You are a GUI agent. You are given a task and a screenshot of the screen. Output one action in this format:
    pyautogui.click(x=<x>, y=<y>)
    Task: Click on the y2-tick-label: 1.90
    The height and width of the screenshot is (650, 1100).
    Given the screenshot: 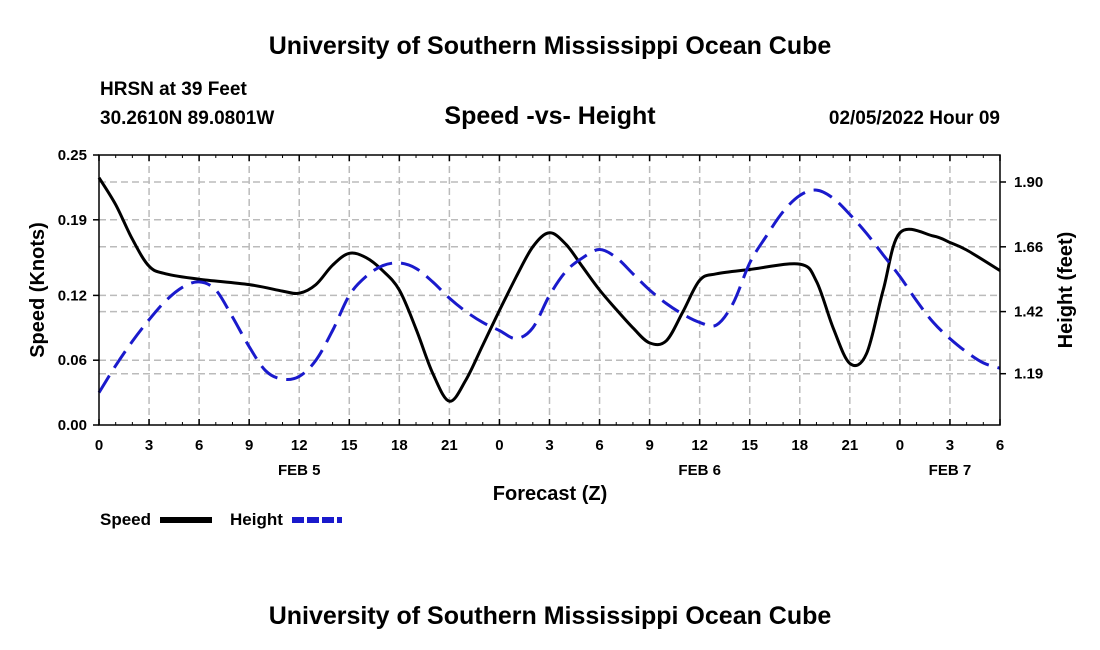 What is the action you would take?
    pyautogui.click(x=1028, y=182)
    